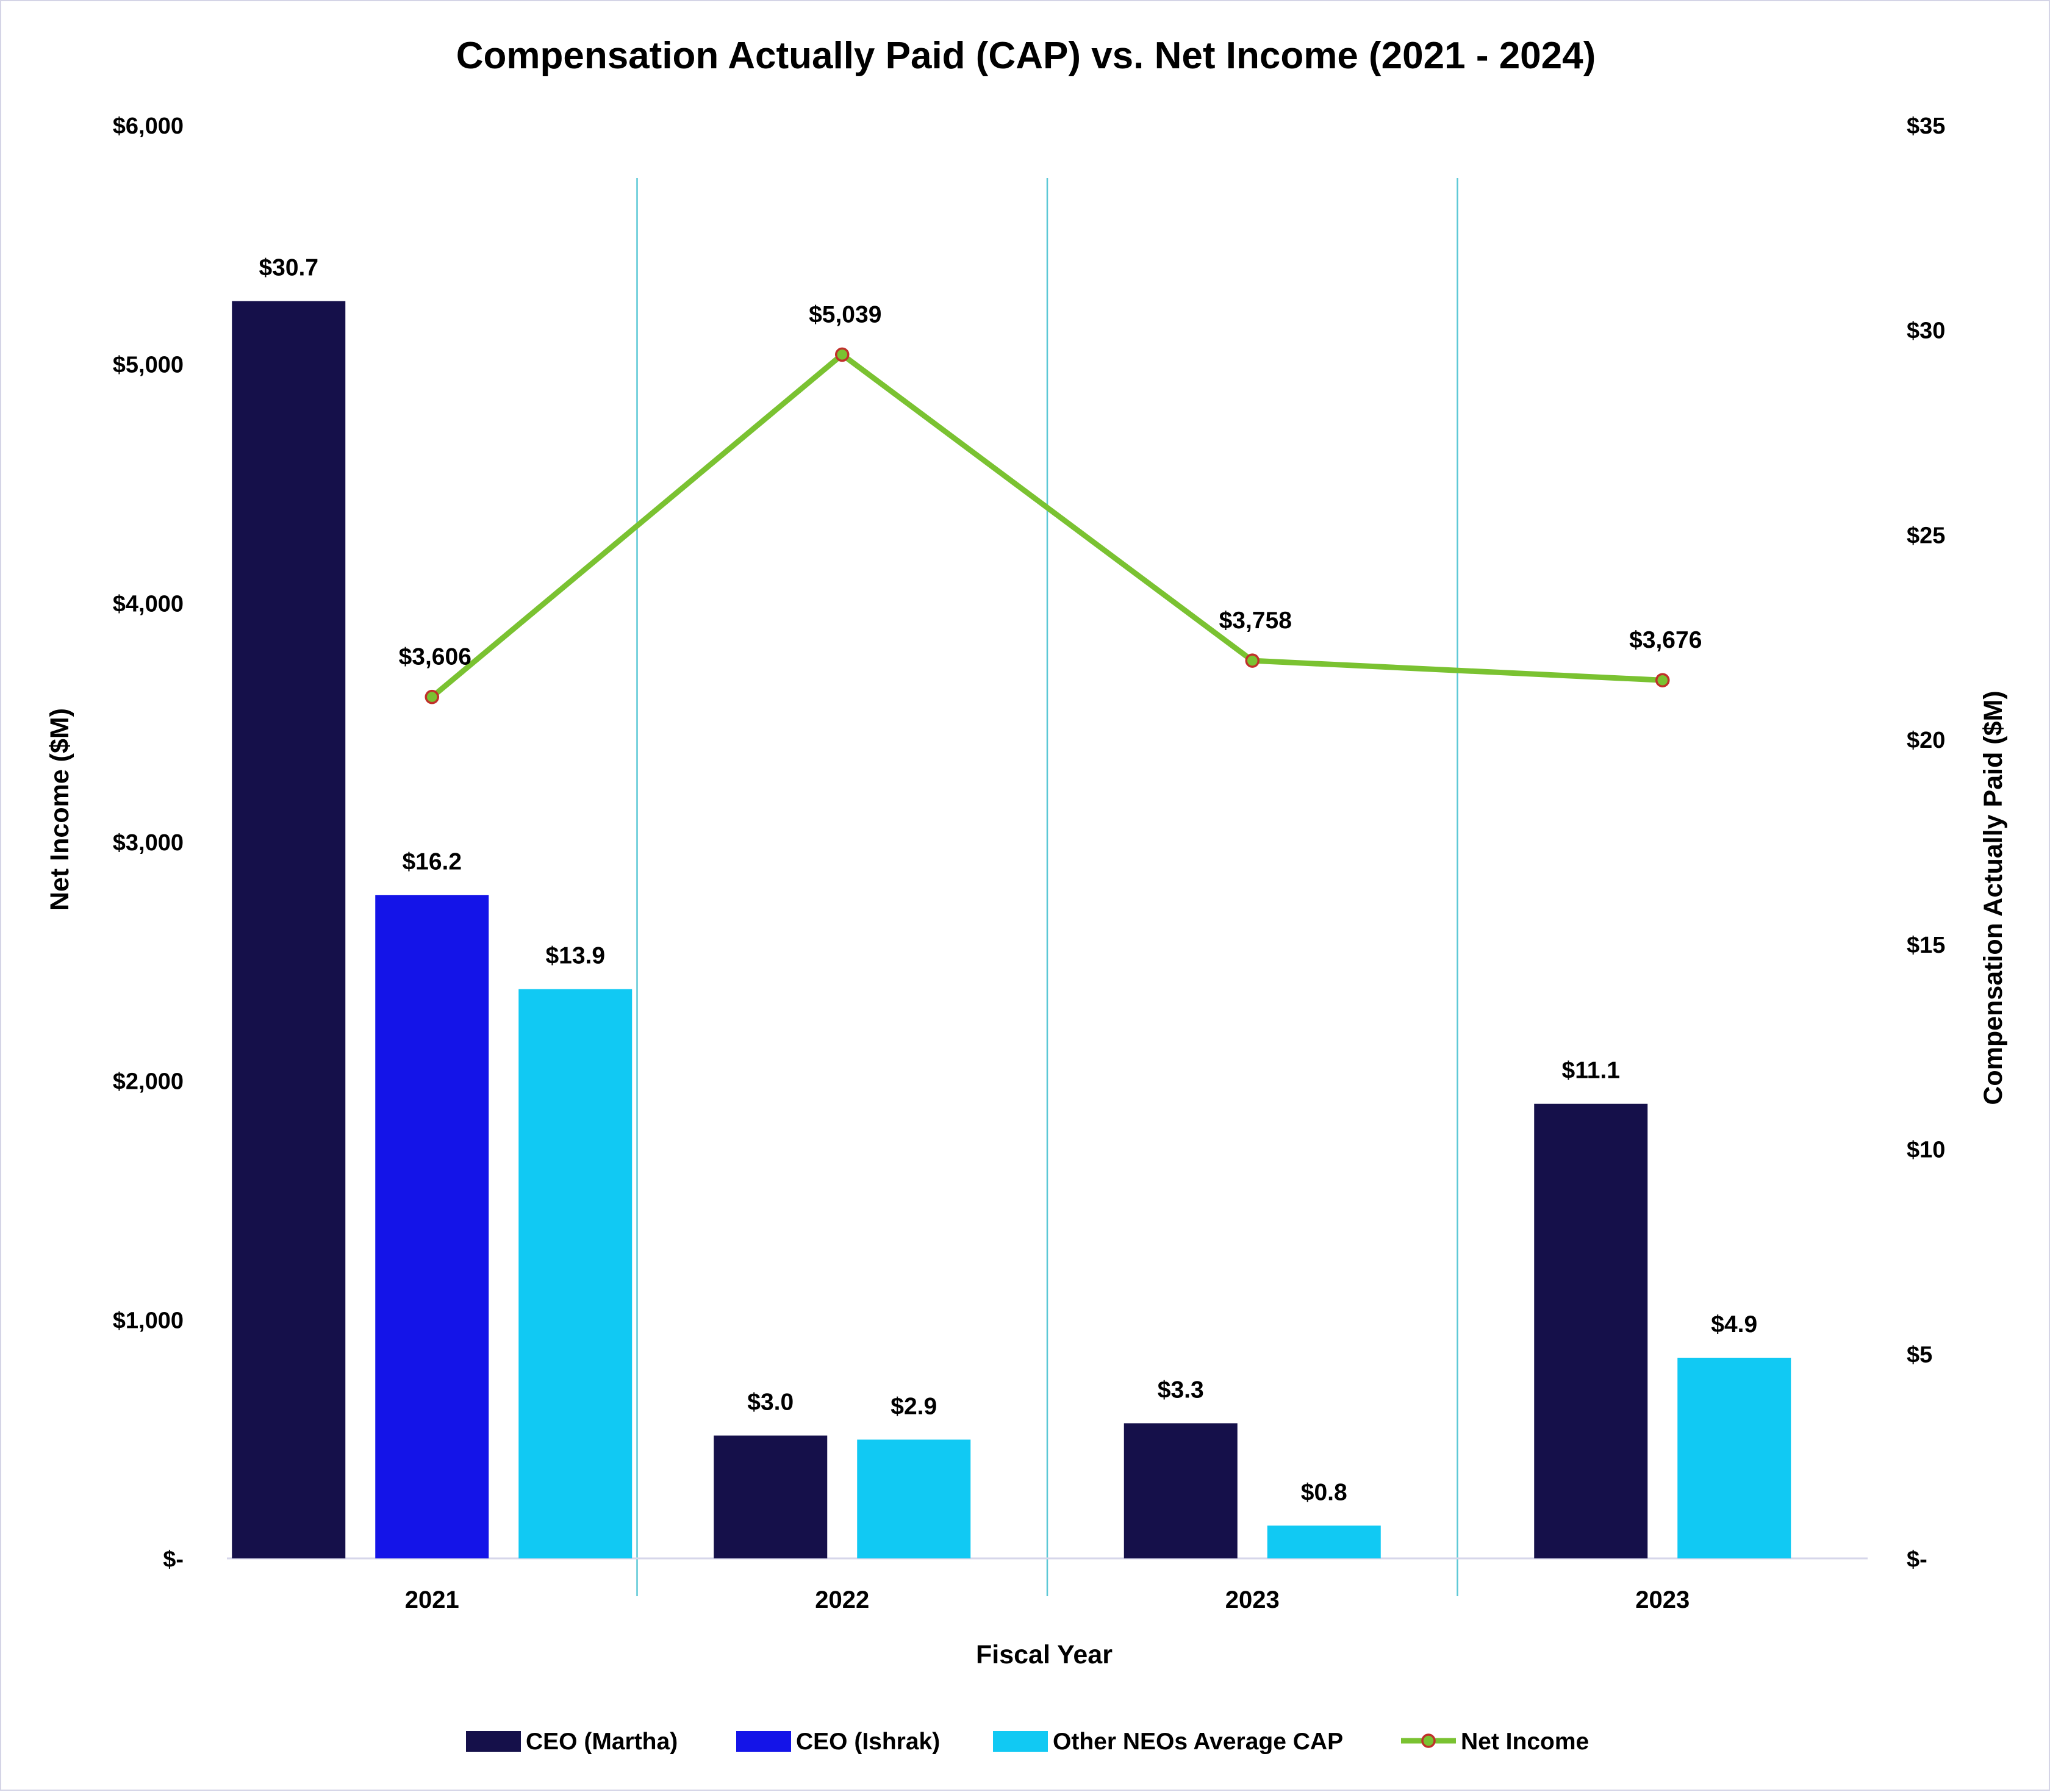 Image resolution: width=2050 pixels, height=1792 pixels. What do you see at coordinates (1020, 1742) in the screenshot?
I see `legend-swatch-other-neos-average-cap` at bounding box center [1020, 1742].